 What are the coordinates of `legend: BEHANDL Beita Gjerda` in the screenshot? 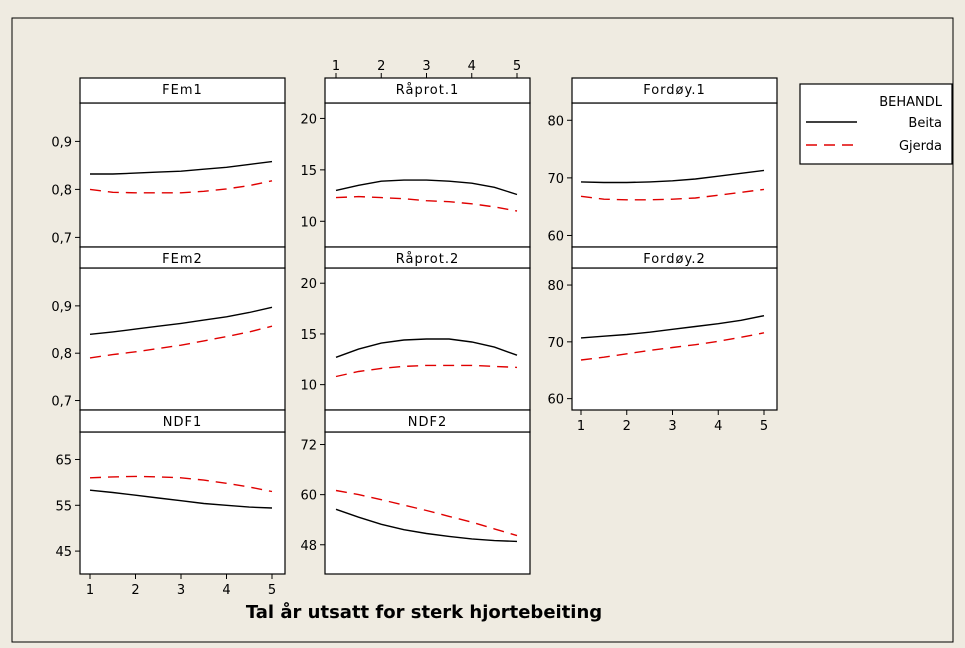 It's located at (876, 124).